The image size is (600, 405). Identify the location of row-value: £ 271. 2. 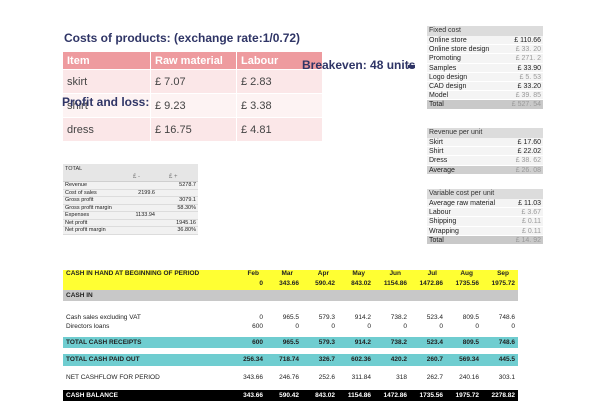
(528, 59).